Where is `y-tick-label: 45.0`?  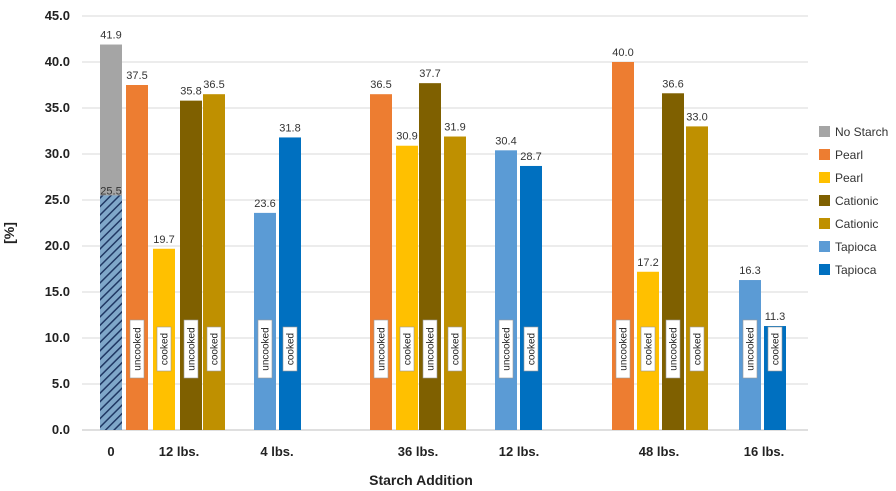 y-tick-label: 45.0 is located at coordinates (57, 15).